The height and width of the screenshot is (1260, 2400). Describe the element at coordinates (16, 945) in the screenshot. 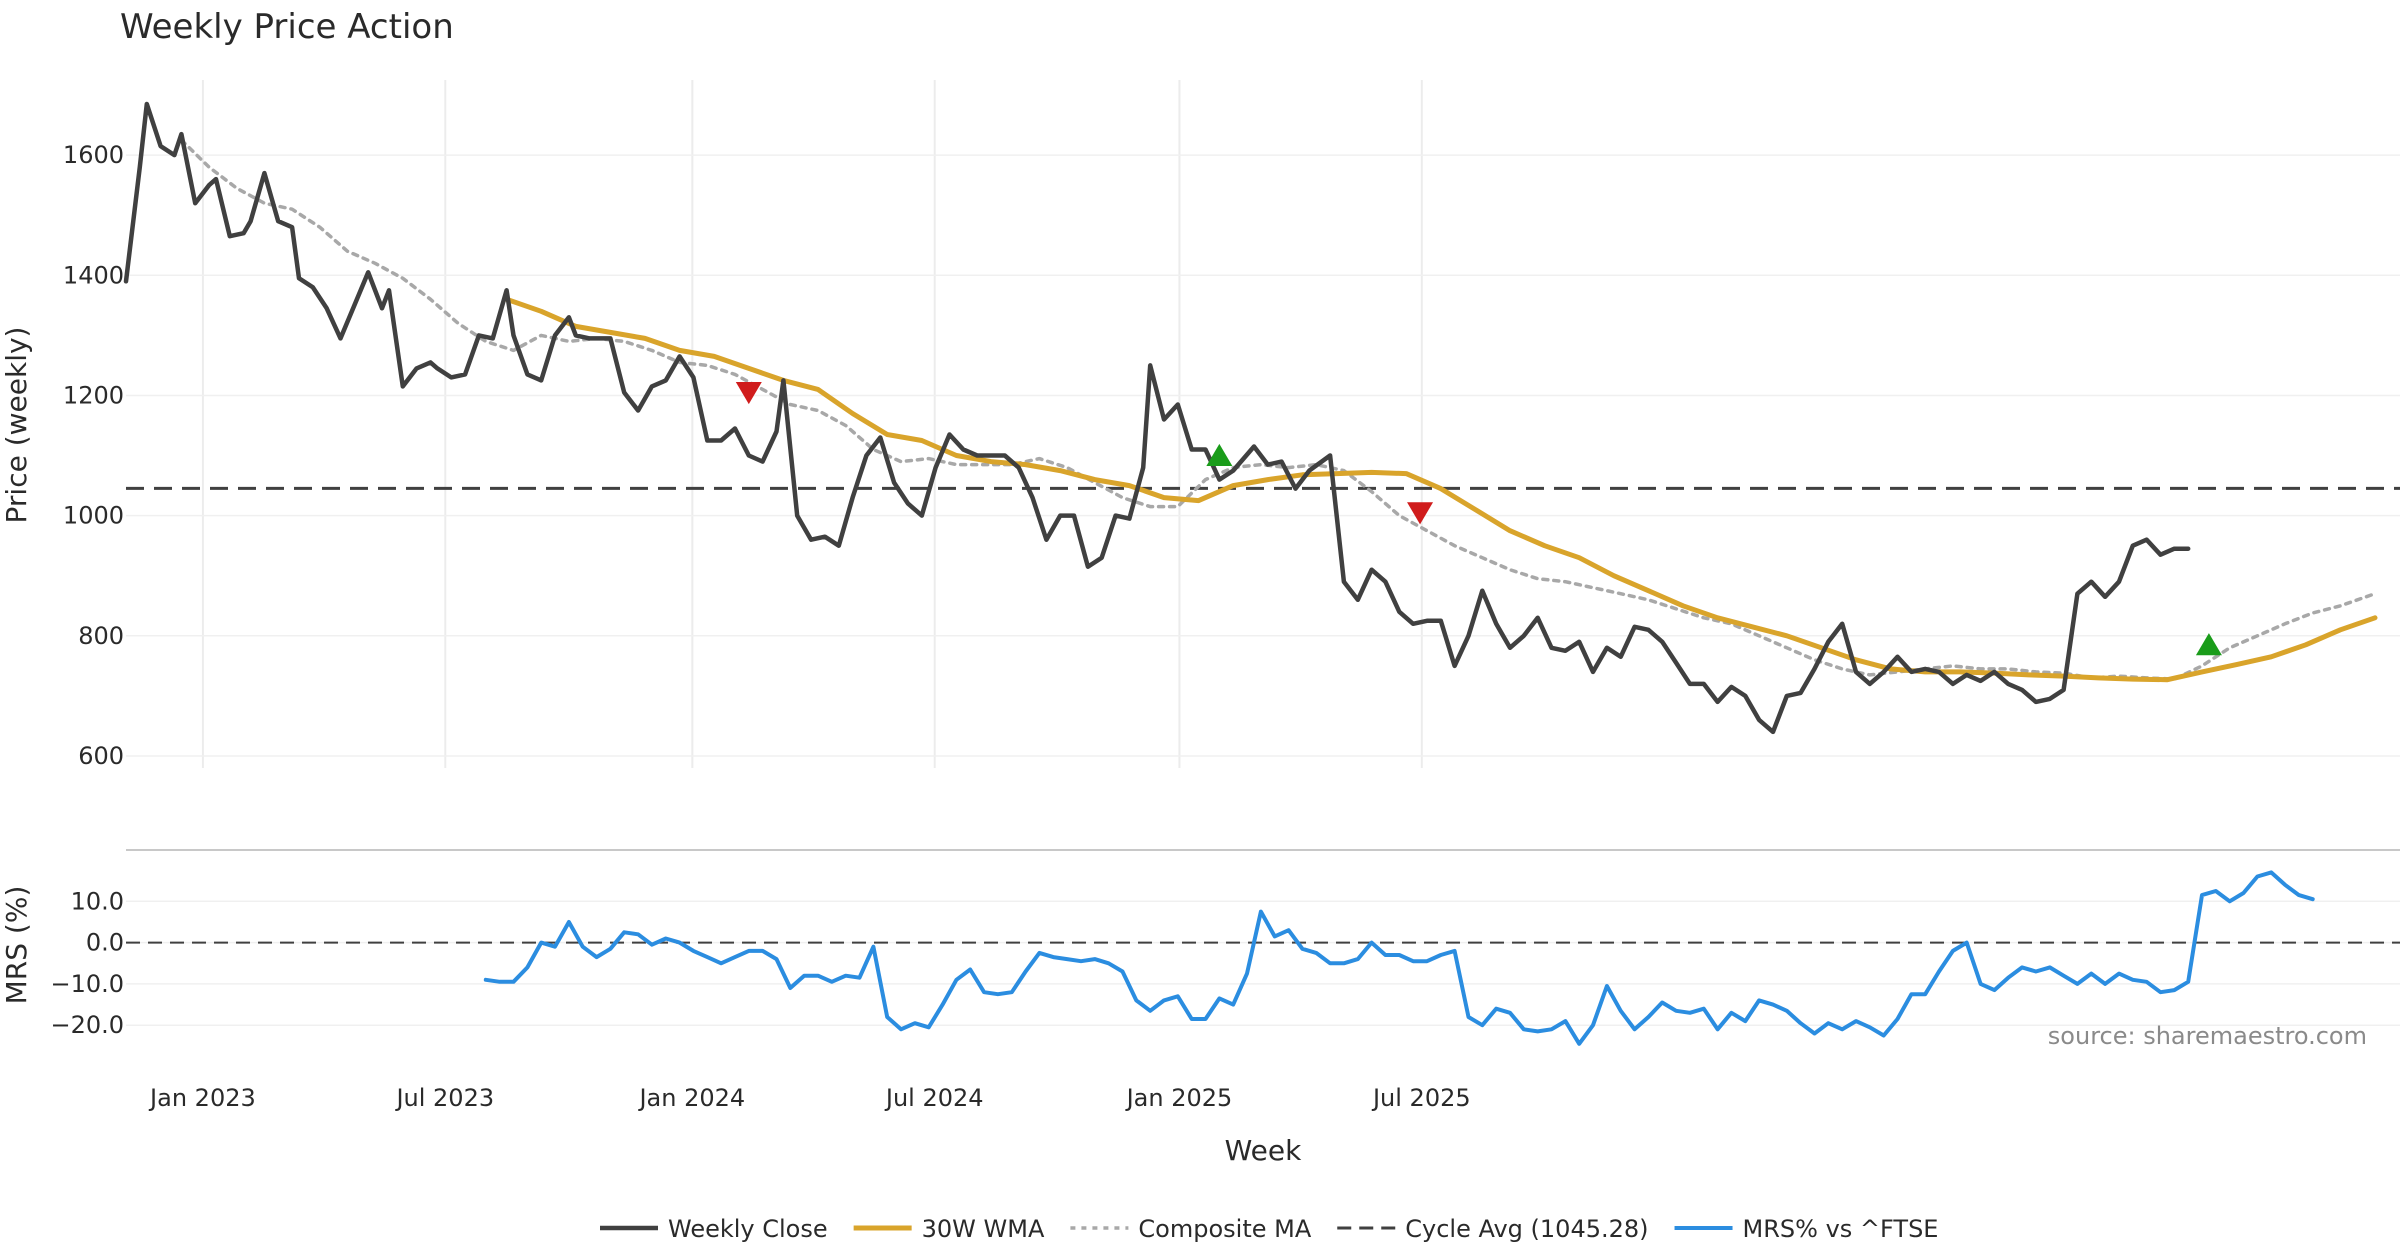

I see `mrs-y-axis-title: MRS (%)` at that location.